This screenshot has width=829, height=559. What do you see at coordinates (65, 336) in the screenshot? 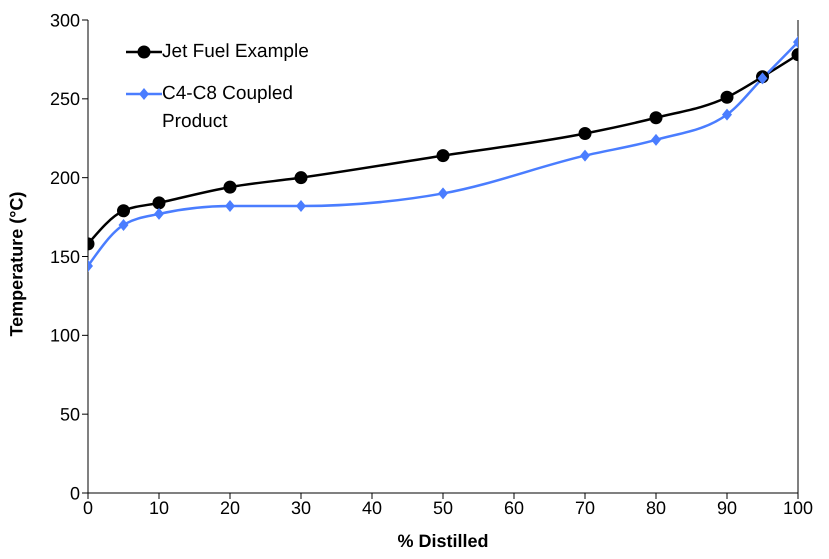
I see `y-tick-label: 100` at bounding box center [65, 336].